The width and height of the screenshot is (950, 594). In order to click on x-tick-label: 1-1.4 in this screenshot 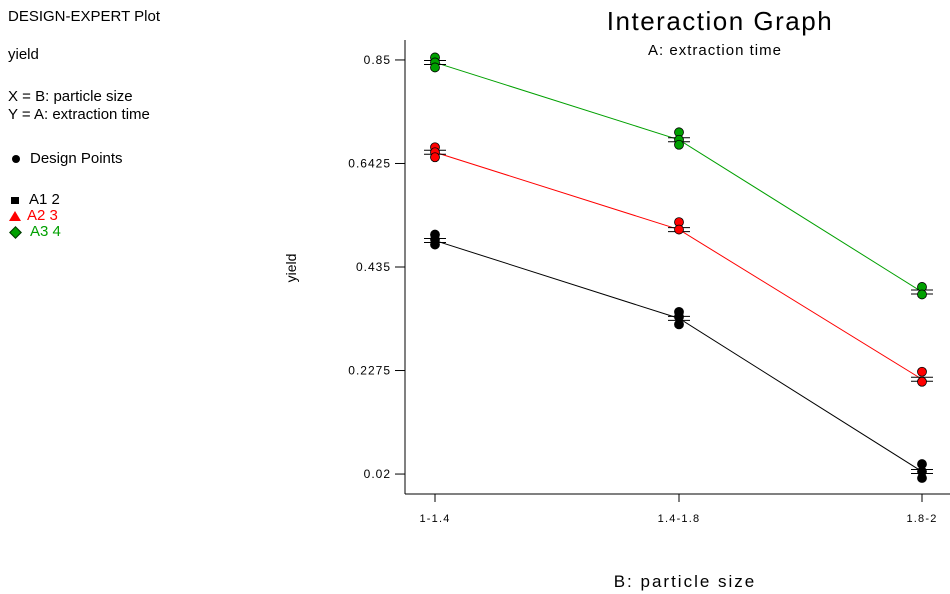, I will do `click(434, 519)`.